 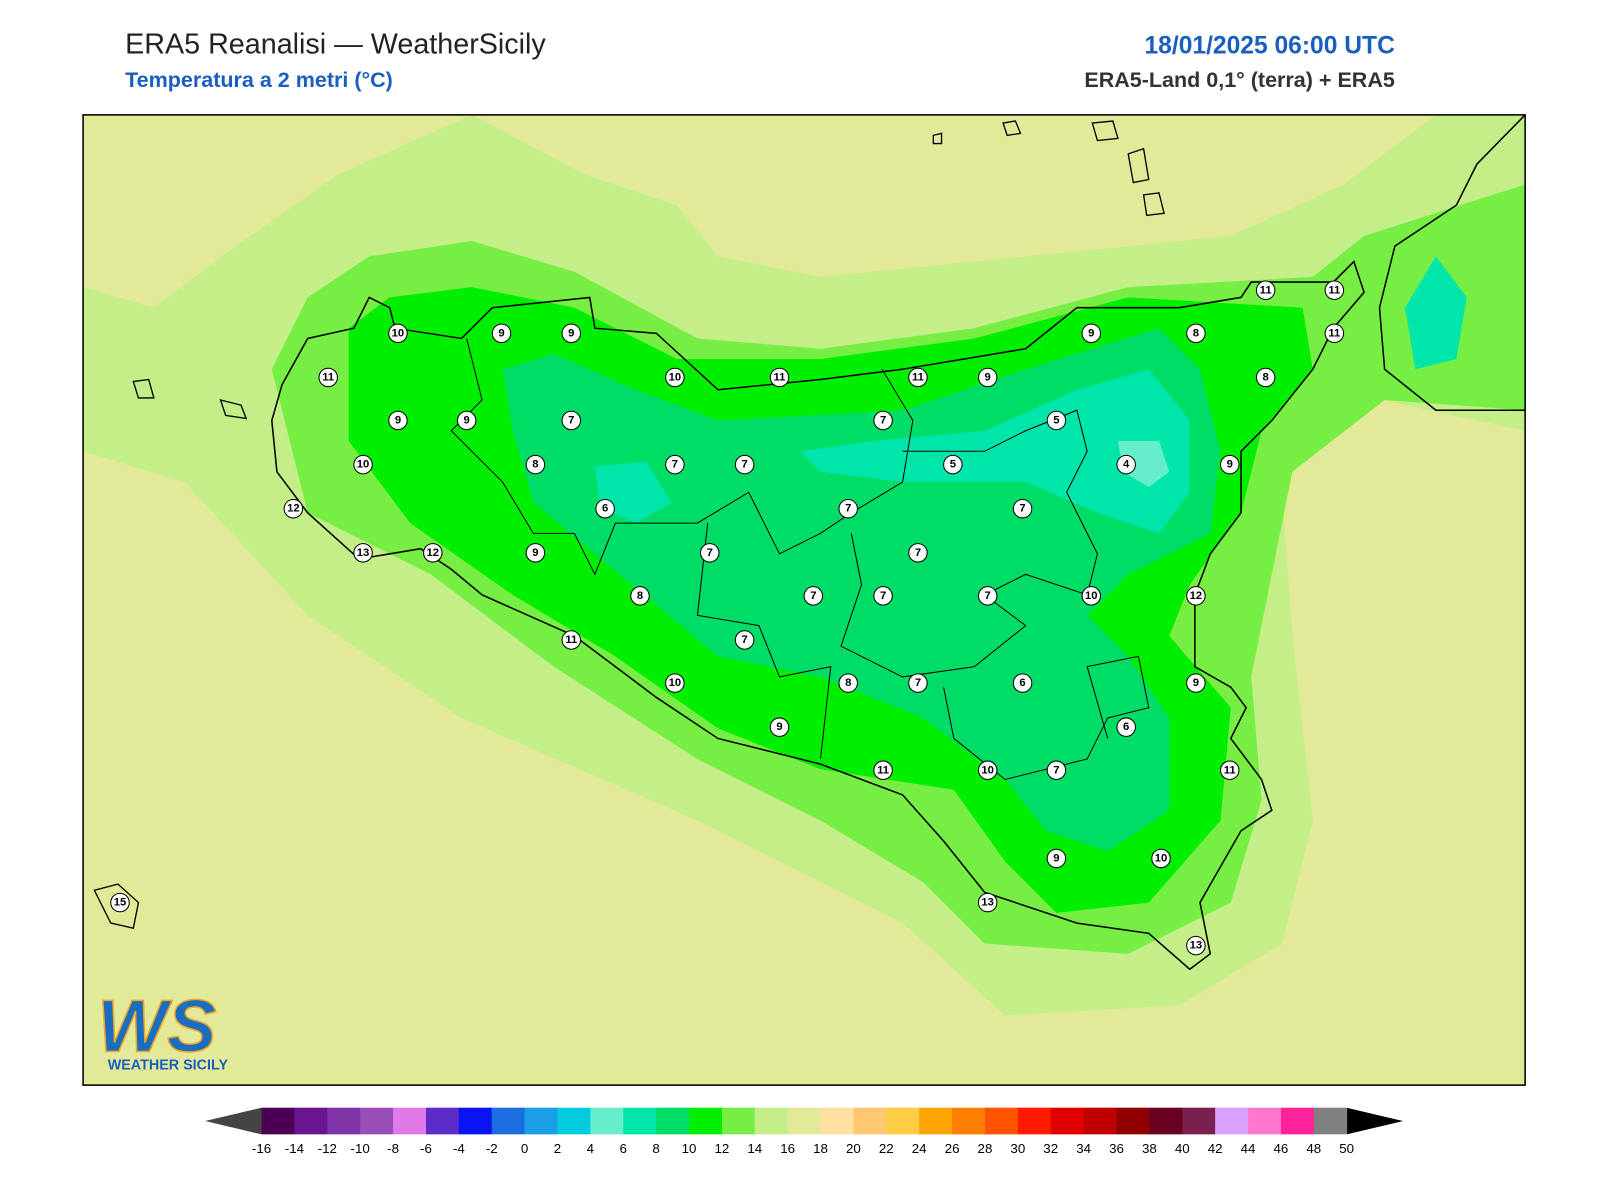 I want to click on station: 4, so click(x=1126, y=464).